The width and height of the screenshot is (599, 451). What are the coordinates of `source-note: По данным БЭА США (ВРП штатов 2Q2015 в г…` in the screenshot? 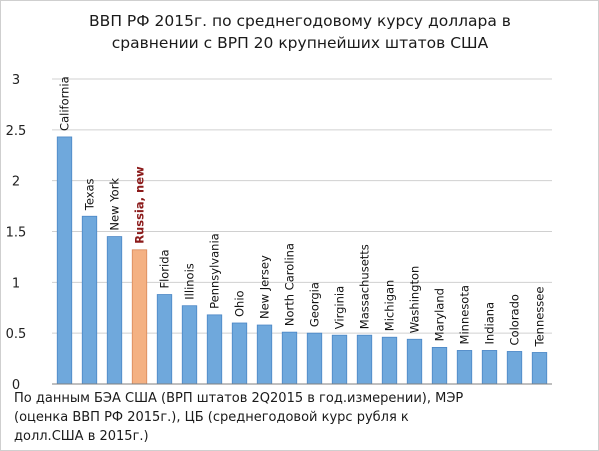 It's located at (254, 417).